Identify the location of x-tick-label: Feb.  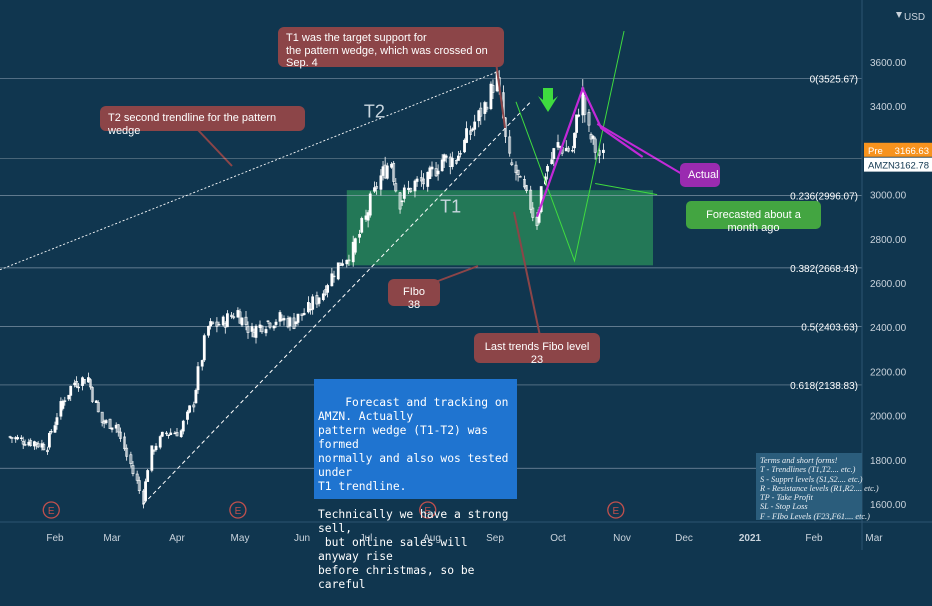
(814, 538).